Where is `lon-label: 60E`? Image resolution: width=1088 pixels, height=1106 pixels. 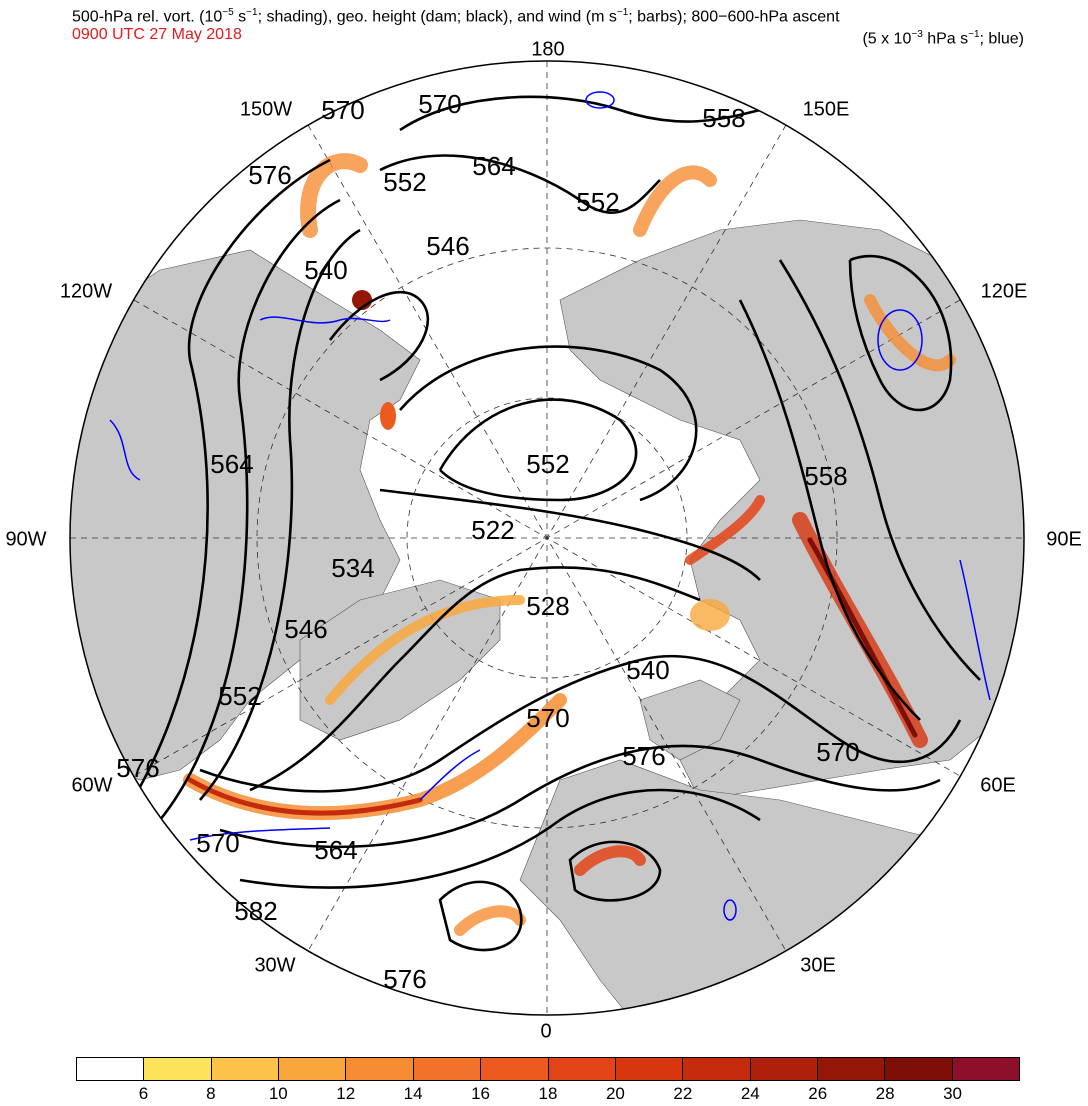 lon-label: 60E is located at coordinates (998, 785).